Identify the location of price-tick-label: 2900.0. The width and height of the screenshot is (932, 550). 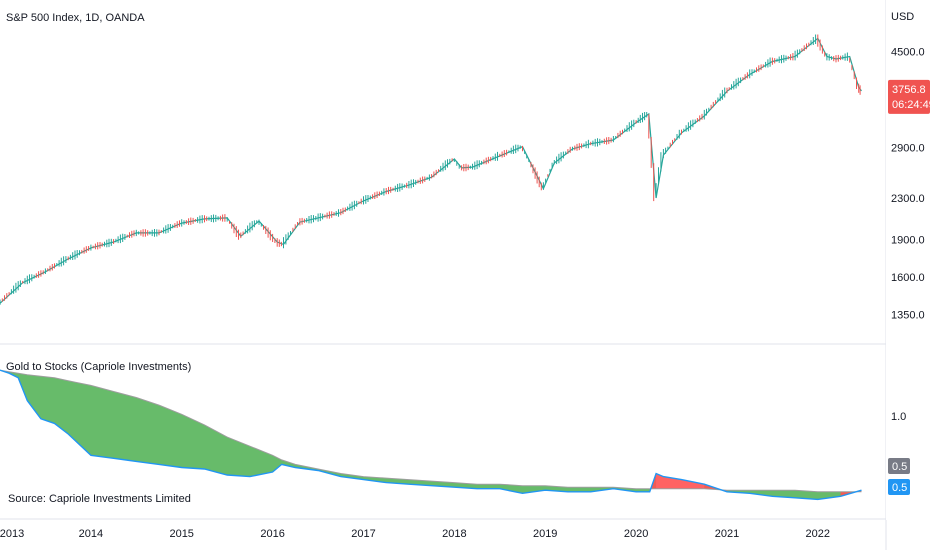
(908, 148).